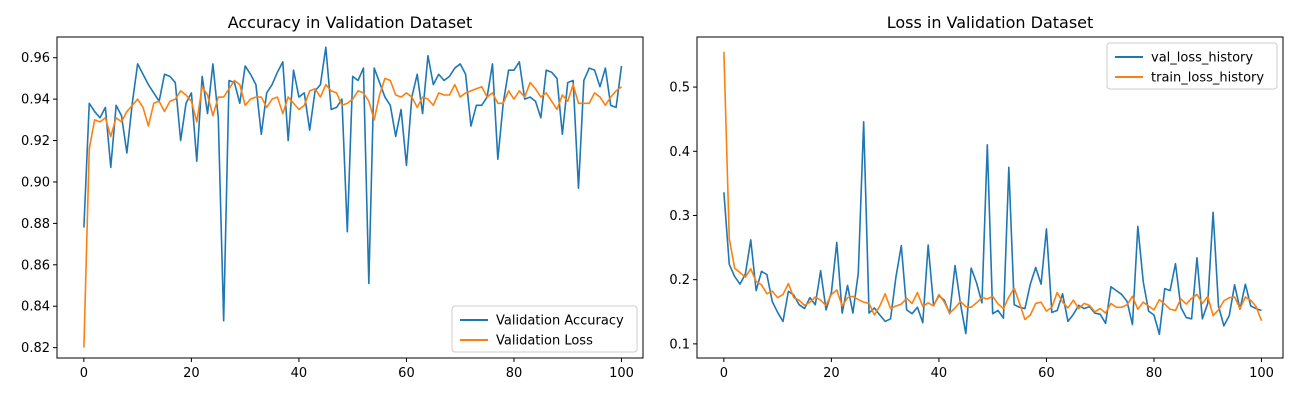  I want to click on y-tick-label: 0.4, so click(679, 152).